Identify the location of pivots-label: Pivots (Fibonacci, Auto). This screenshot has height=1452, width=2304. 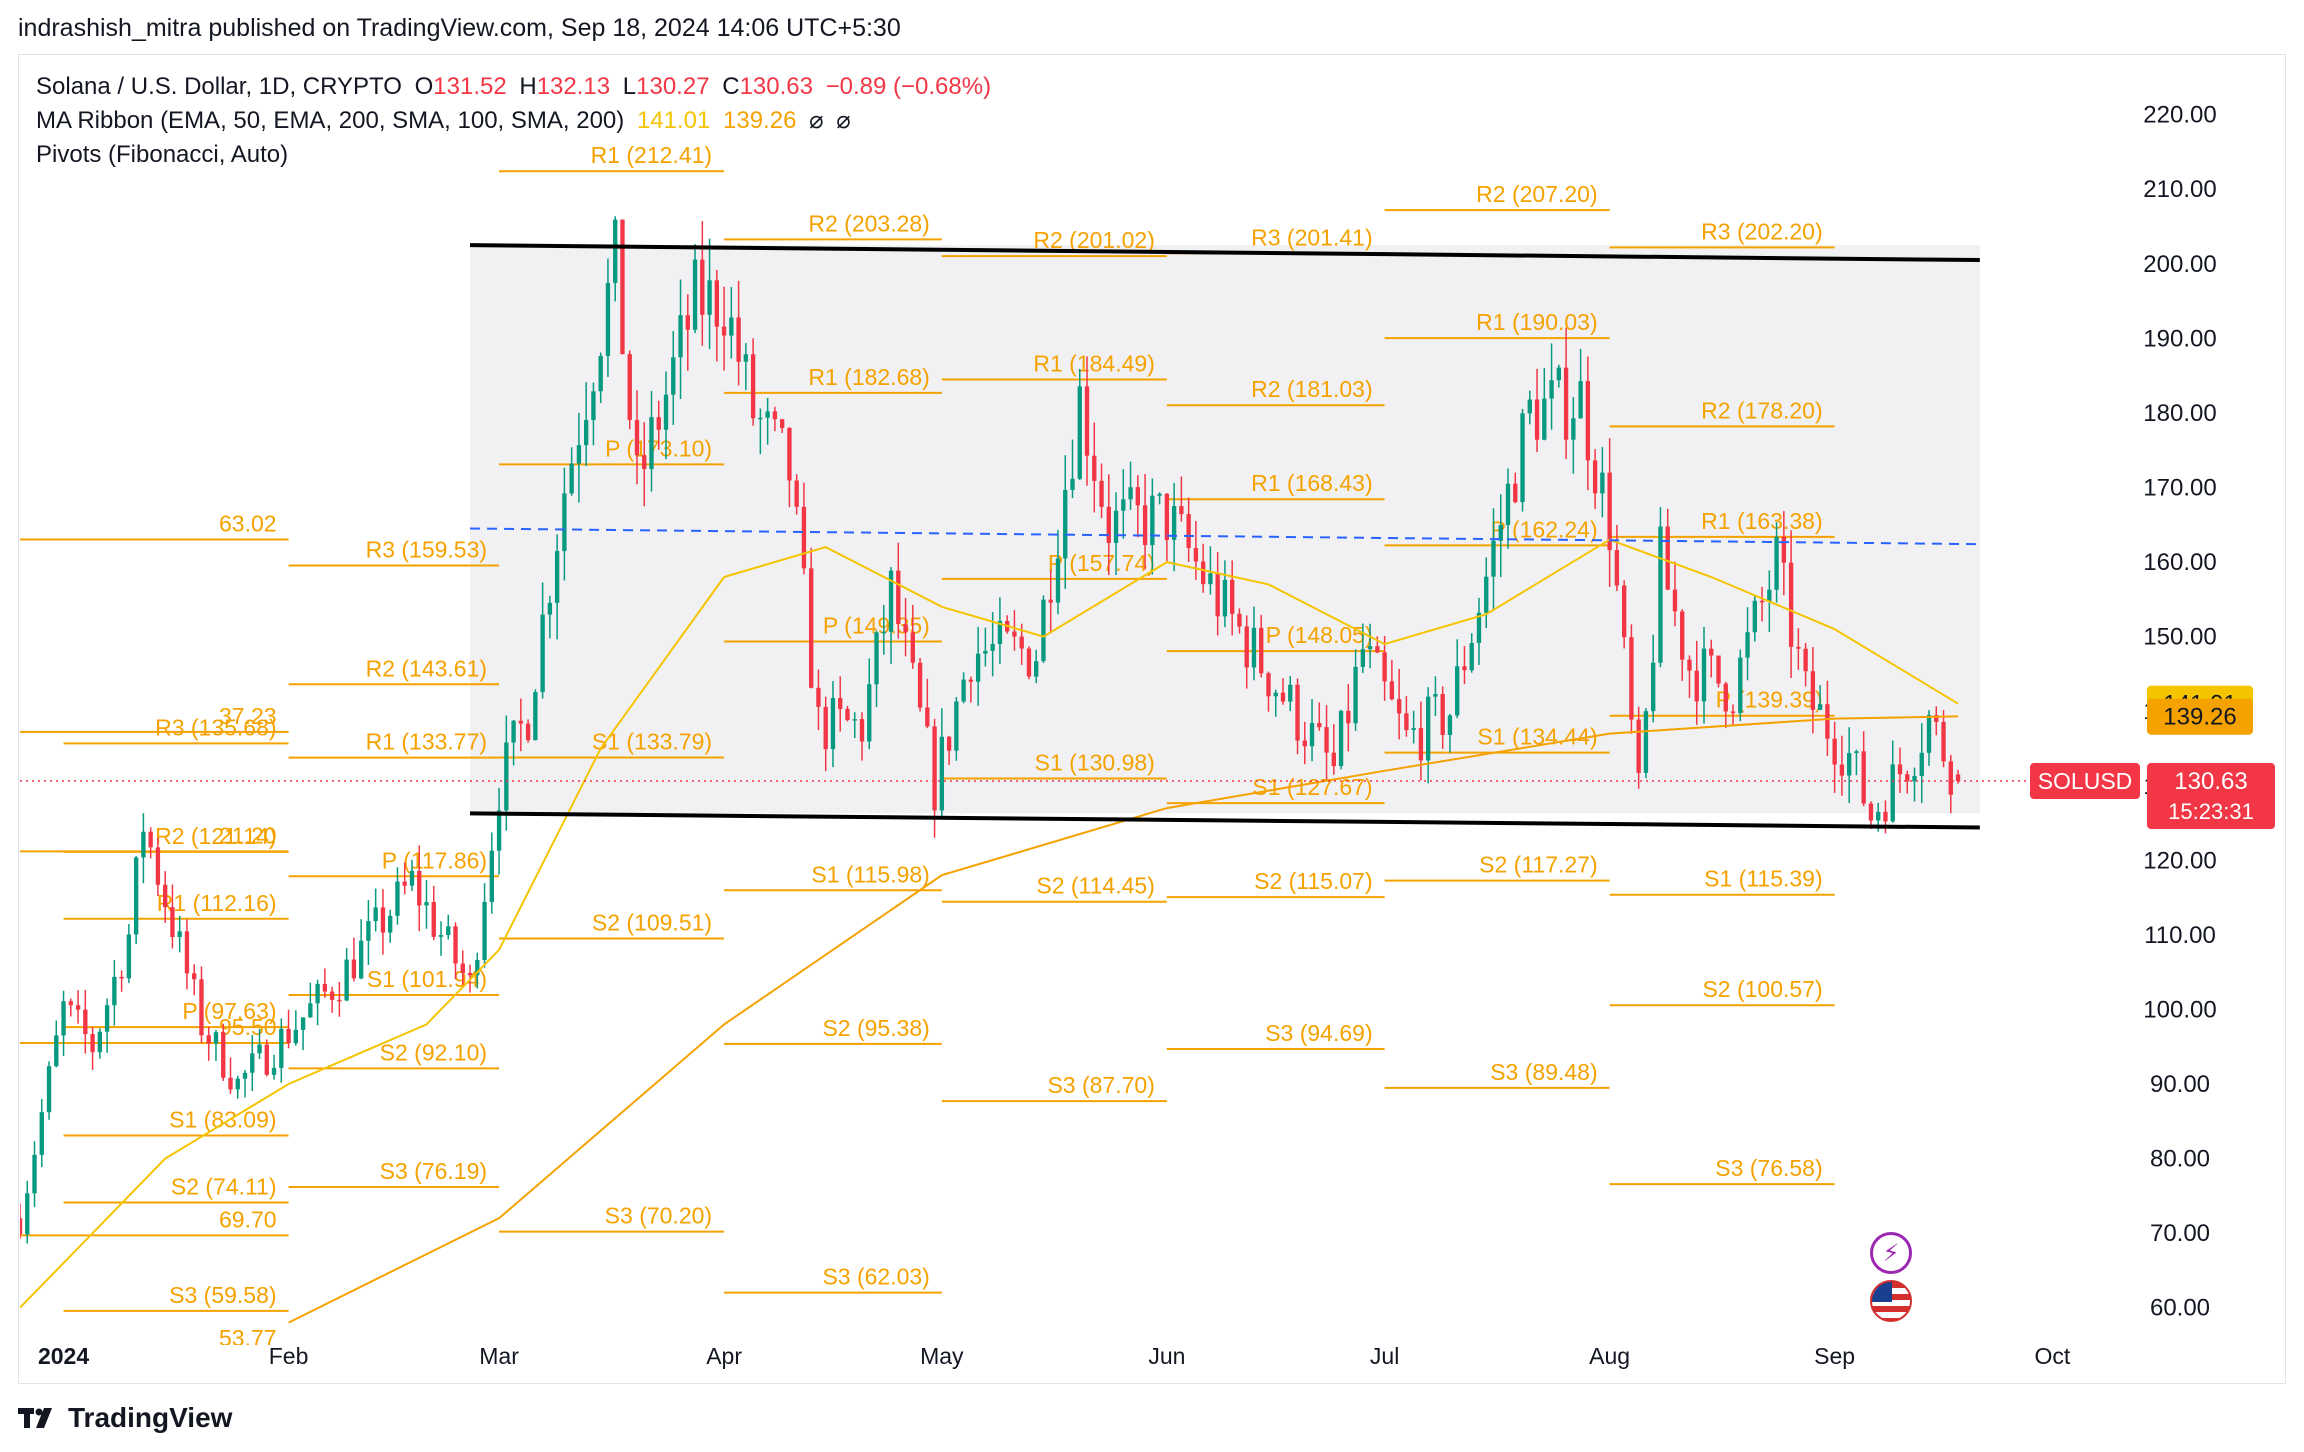
(162, 154).